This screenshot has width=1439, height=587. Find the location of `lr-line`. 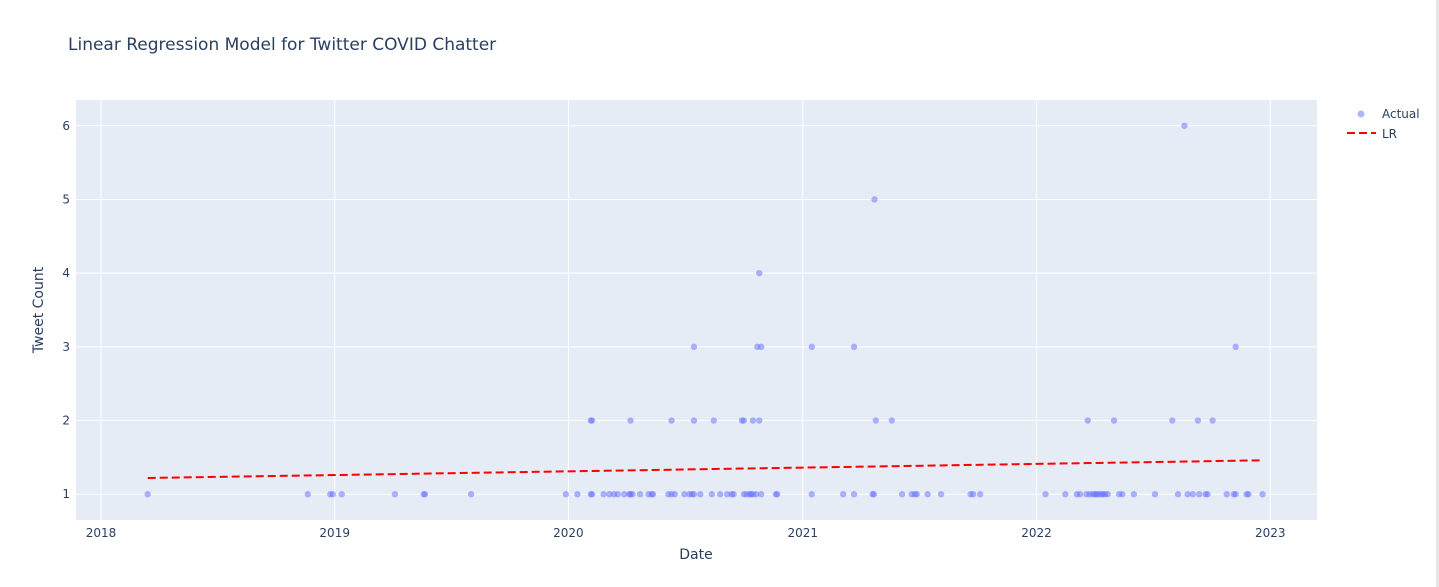

lr-line is located at coordinates (705, 469).